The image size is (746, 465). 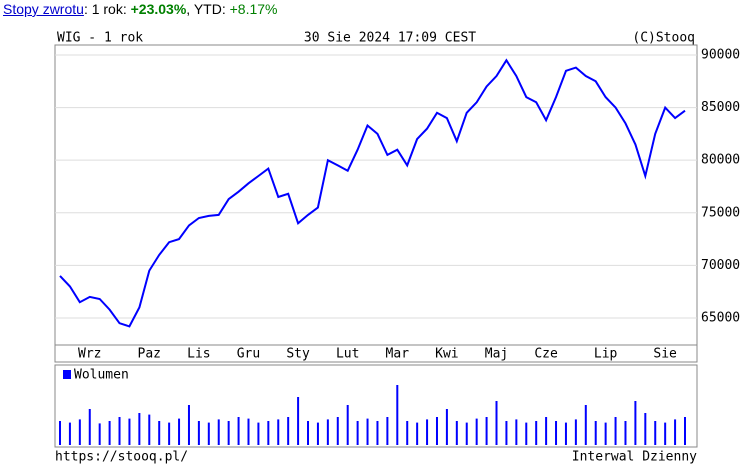 What do you see at coordinates (390, 38) in the screenshot?
I see `chart-date: 30 Sie 2024 17:09 CEST` at bounding box center [390, 38].